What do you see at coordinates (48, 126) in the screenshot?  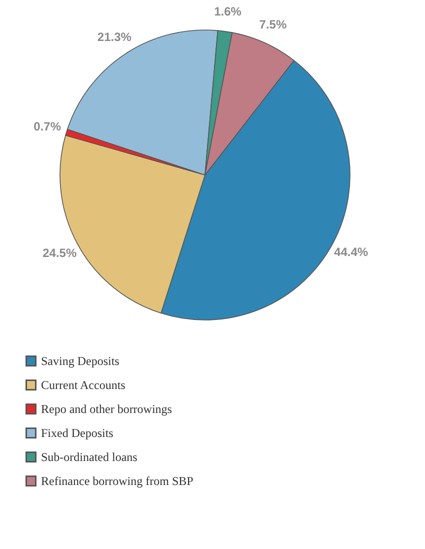 I see `data-label: 0.7%` at bounding box center [48, 126].